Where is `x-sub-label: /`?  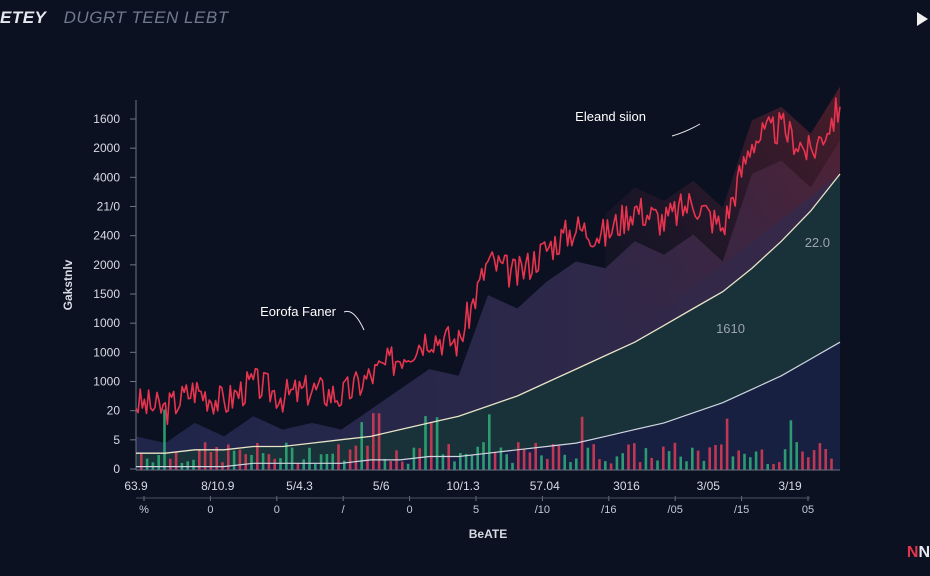
x-sub-label: / is located at coordinates (344, 510).